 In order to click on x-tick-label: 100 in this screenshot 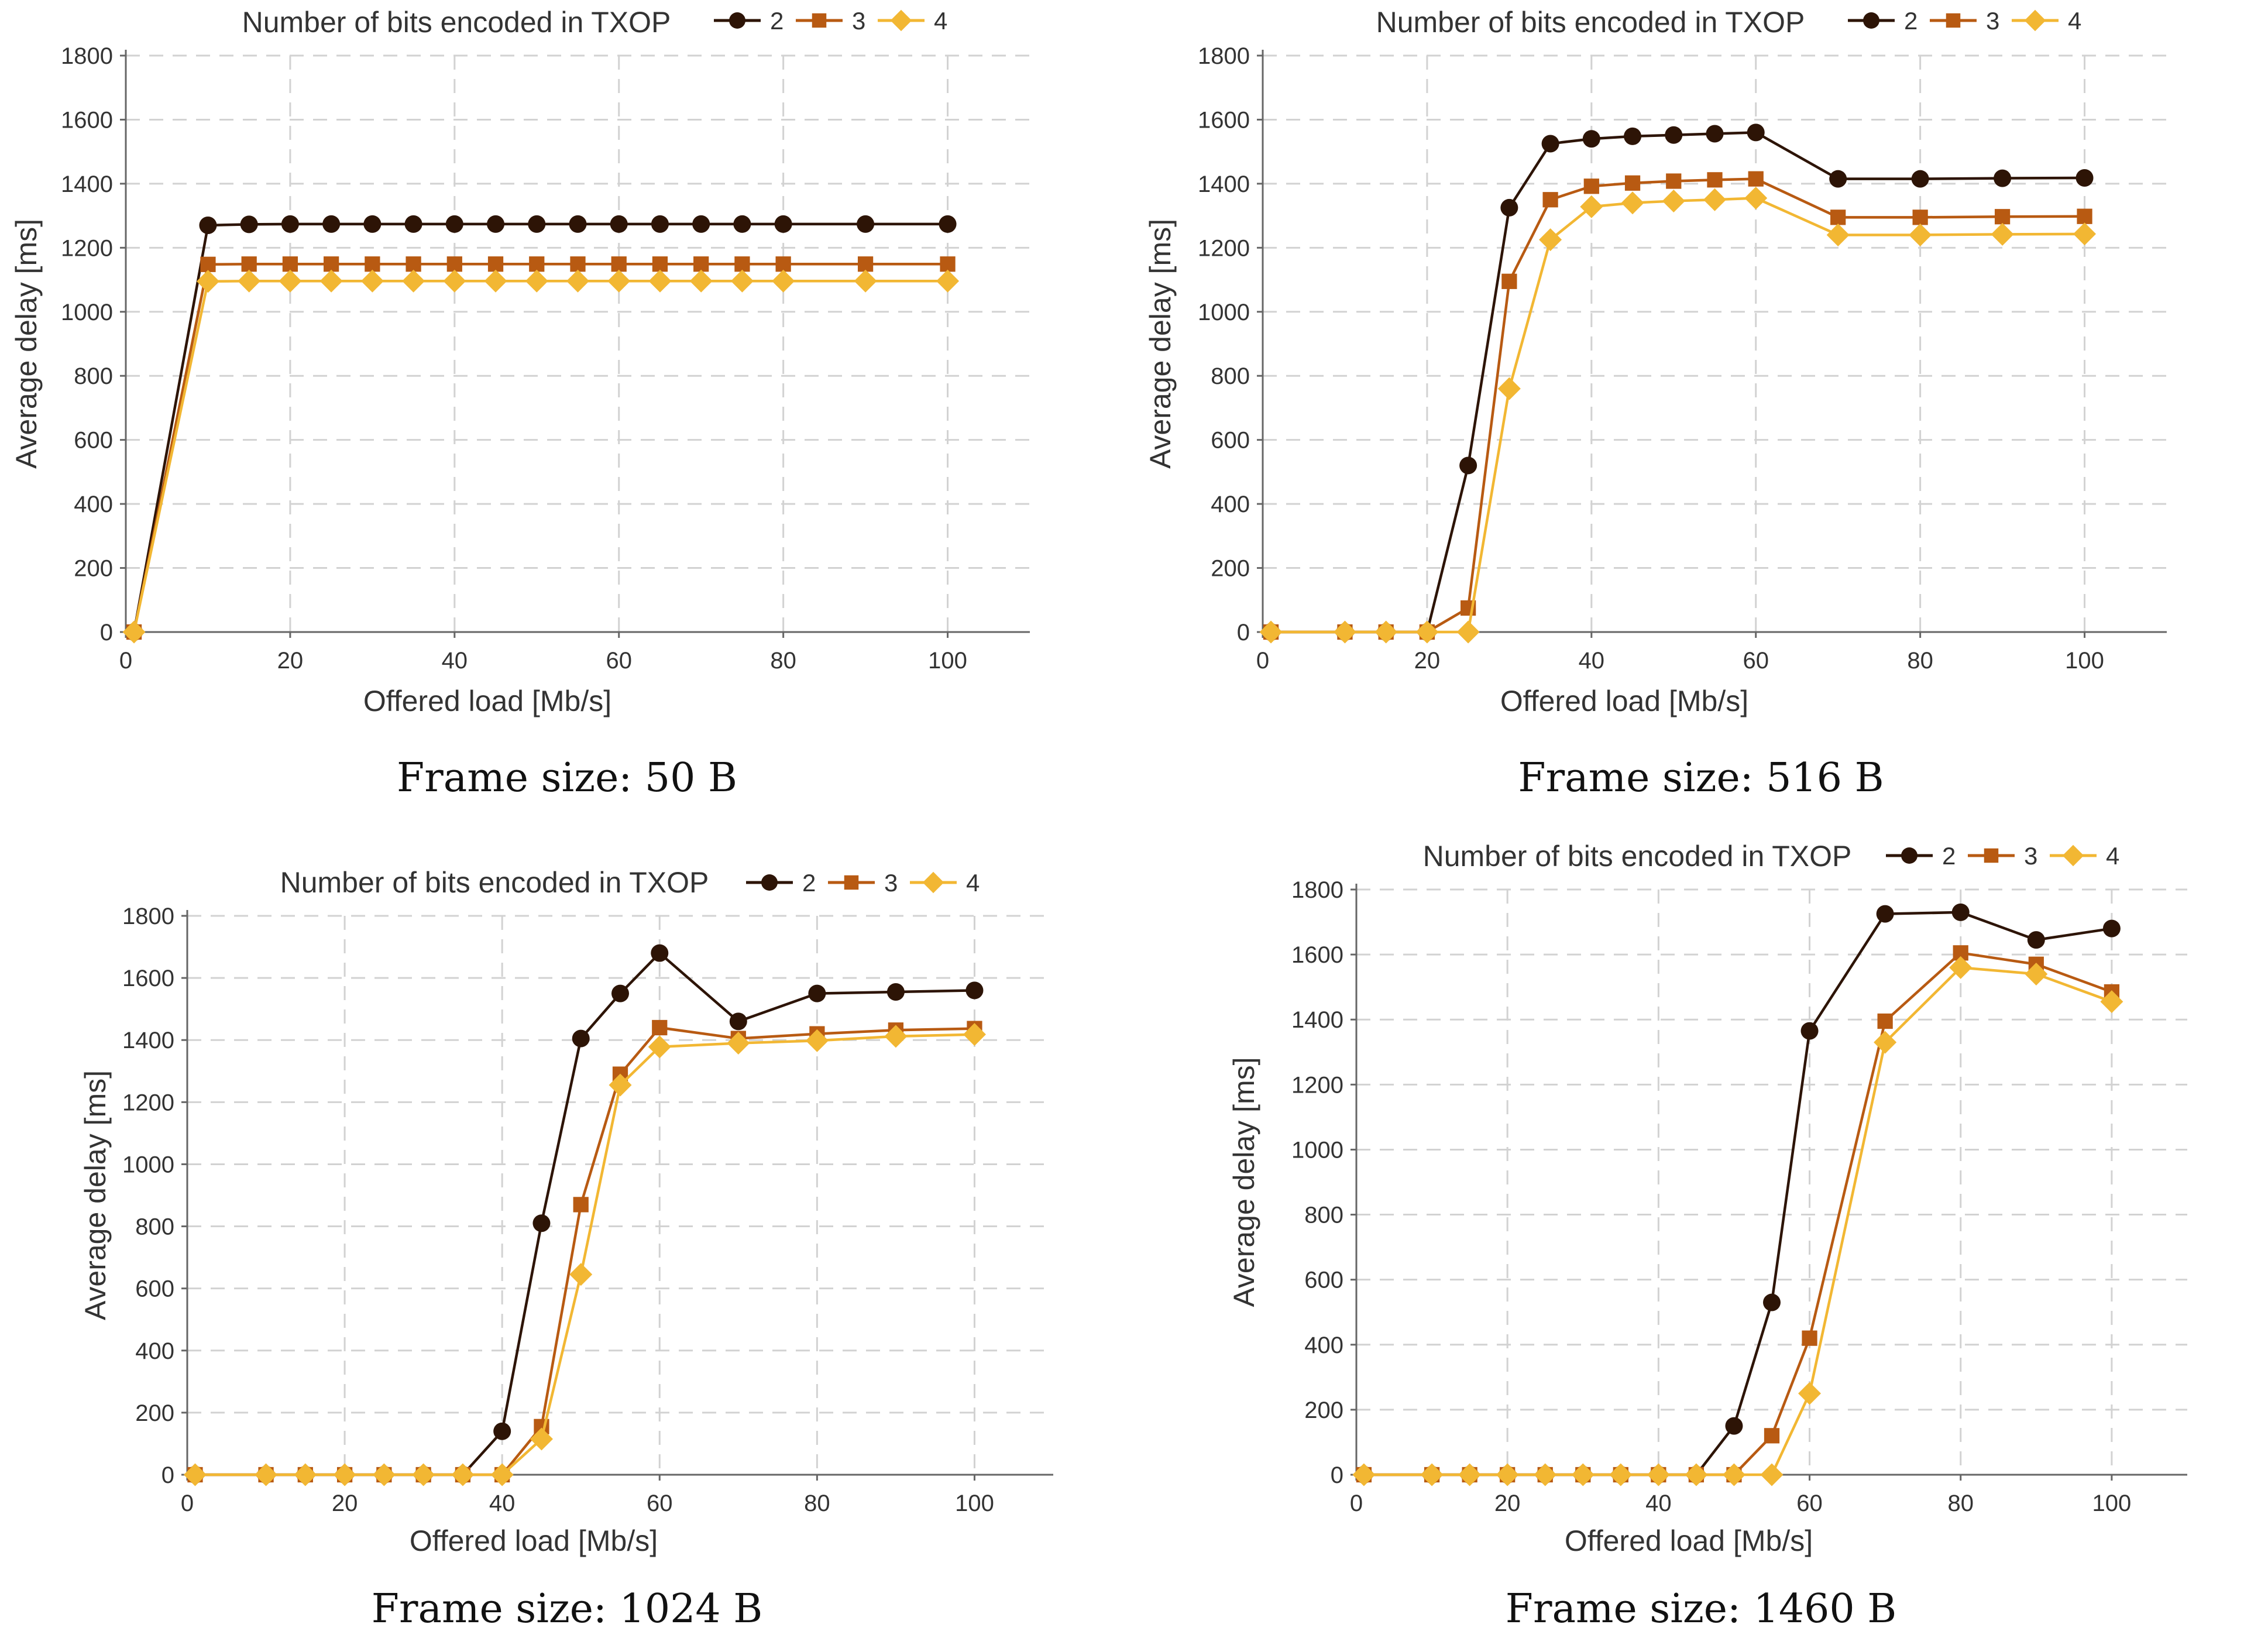, I will do `click(2084, 661)`.